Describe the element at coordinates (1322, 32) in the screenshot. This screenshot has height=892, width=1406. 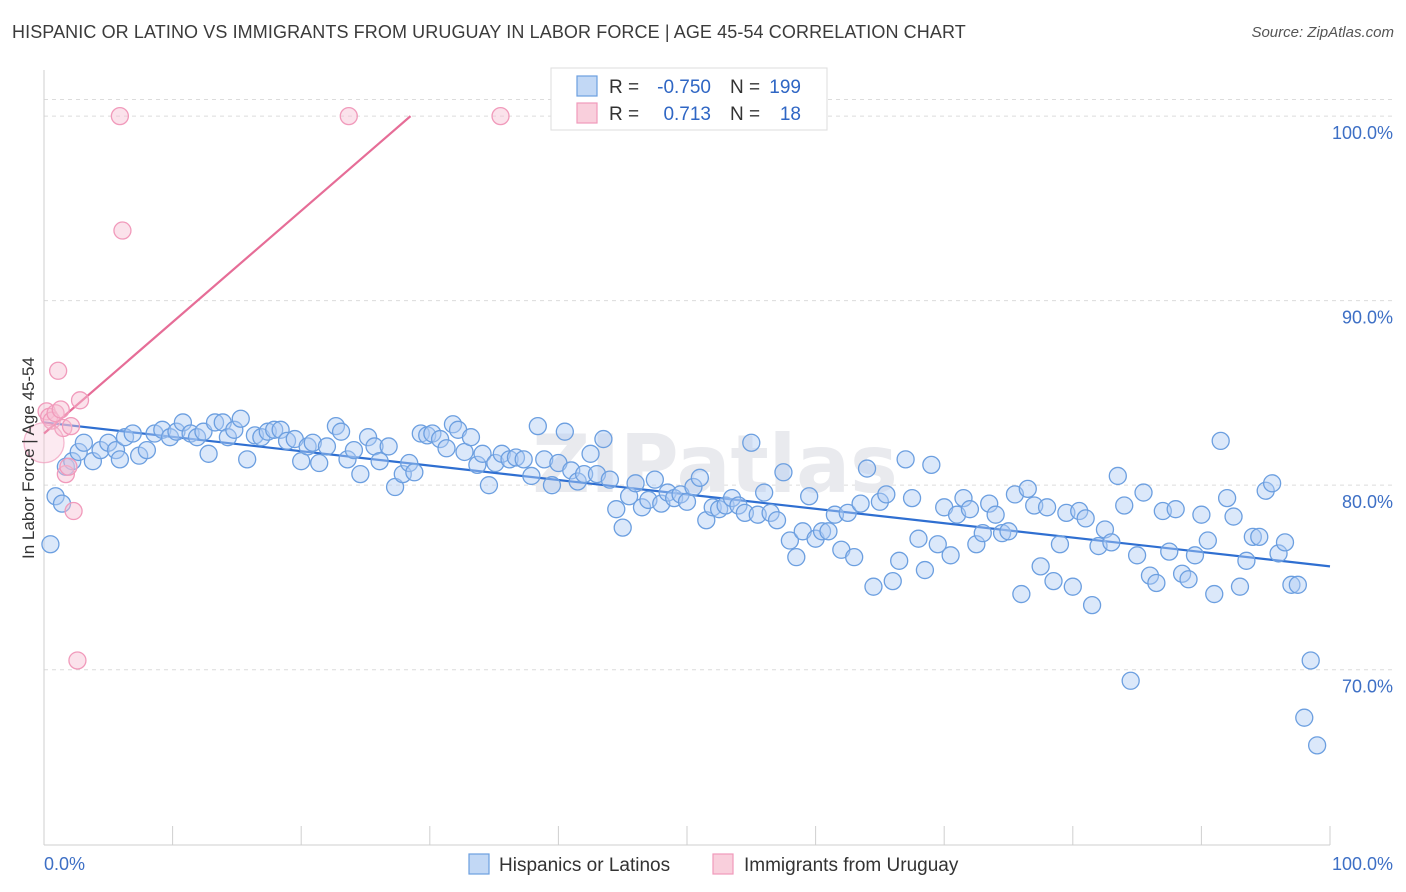
I see `source-label: Source: ZipAtlas.com` at that location.